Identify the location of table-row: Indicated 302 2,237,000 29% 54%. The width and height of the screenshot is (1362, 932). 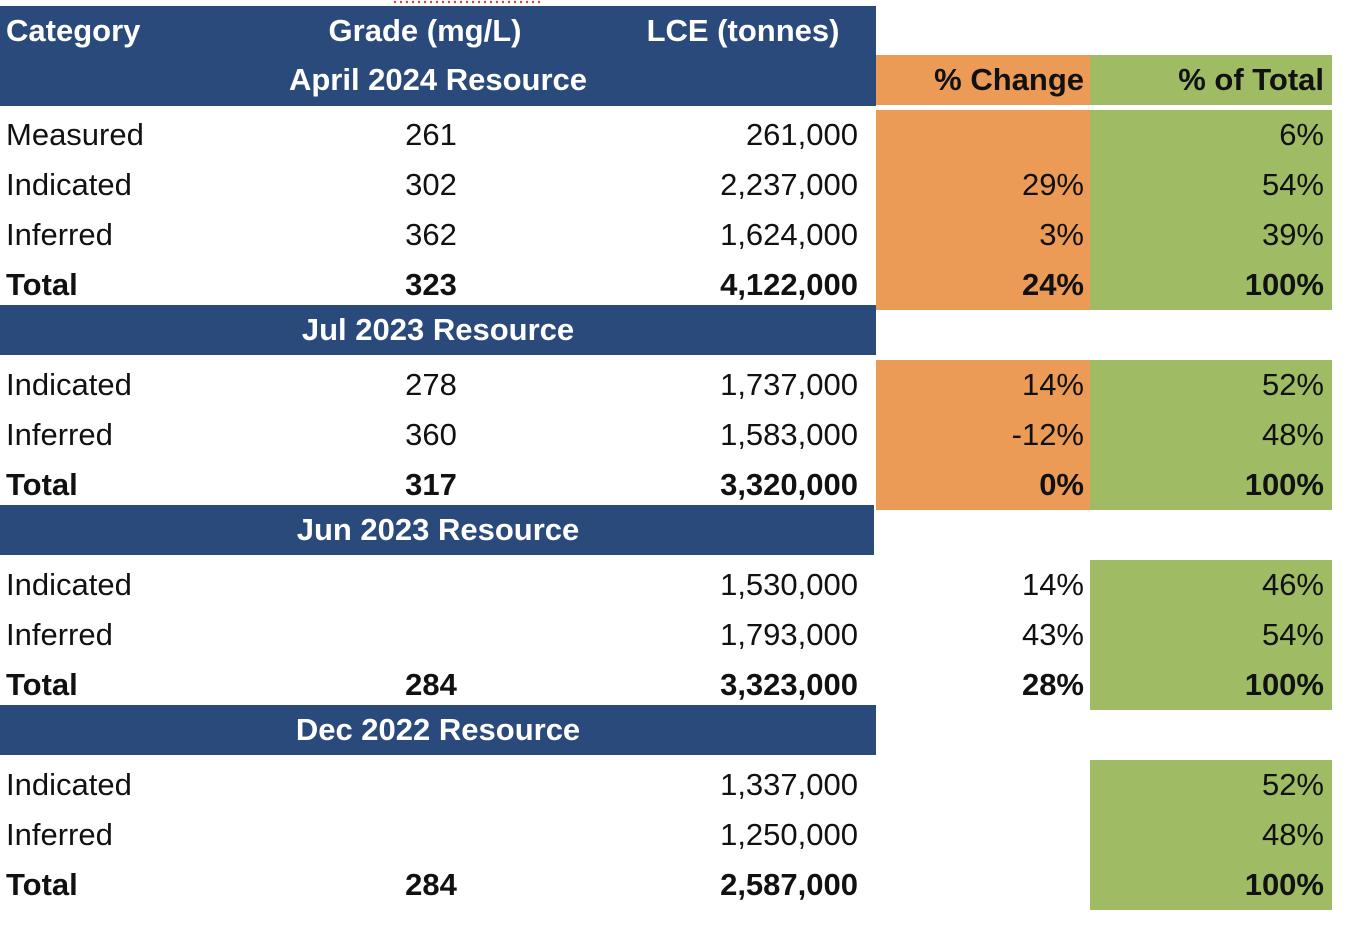
(681, 185).